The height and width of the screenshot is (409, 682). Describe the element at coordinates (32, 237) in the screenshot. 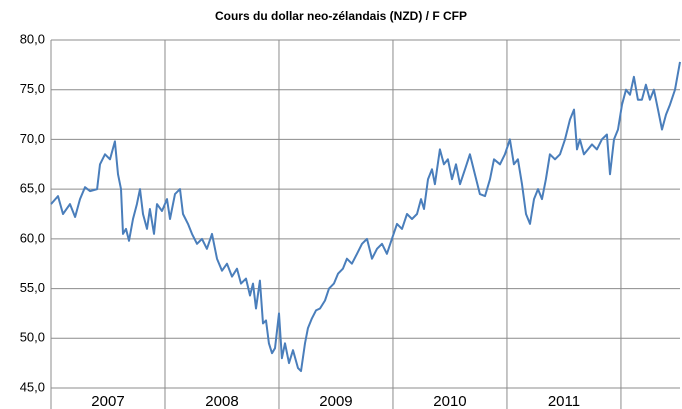

I see `y-tick-label: 60,0` at that location.